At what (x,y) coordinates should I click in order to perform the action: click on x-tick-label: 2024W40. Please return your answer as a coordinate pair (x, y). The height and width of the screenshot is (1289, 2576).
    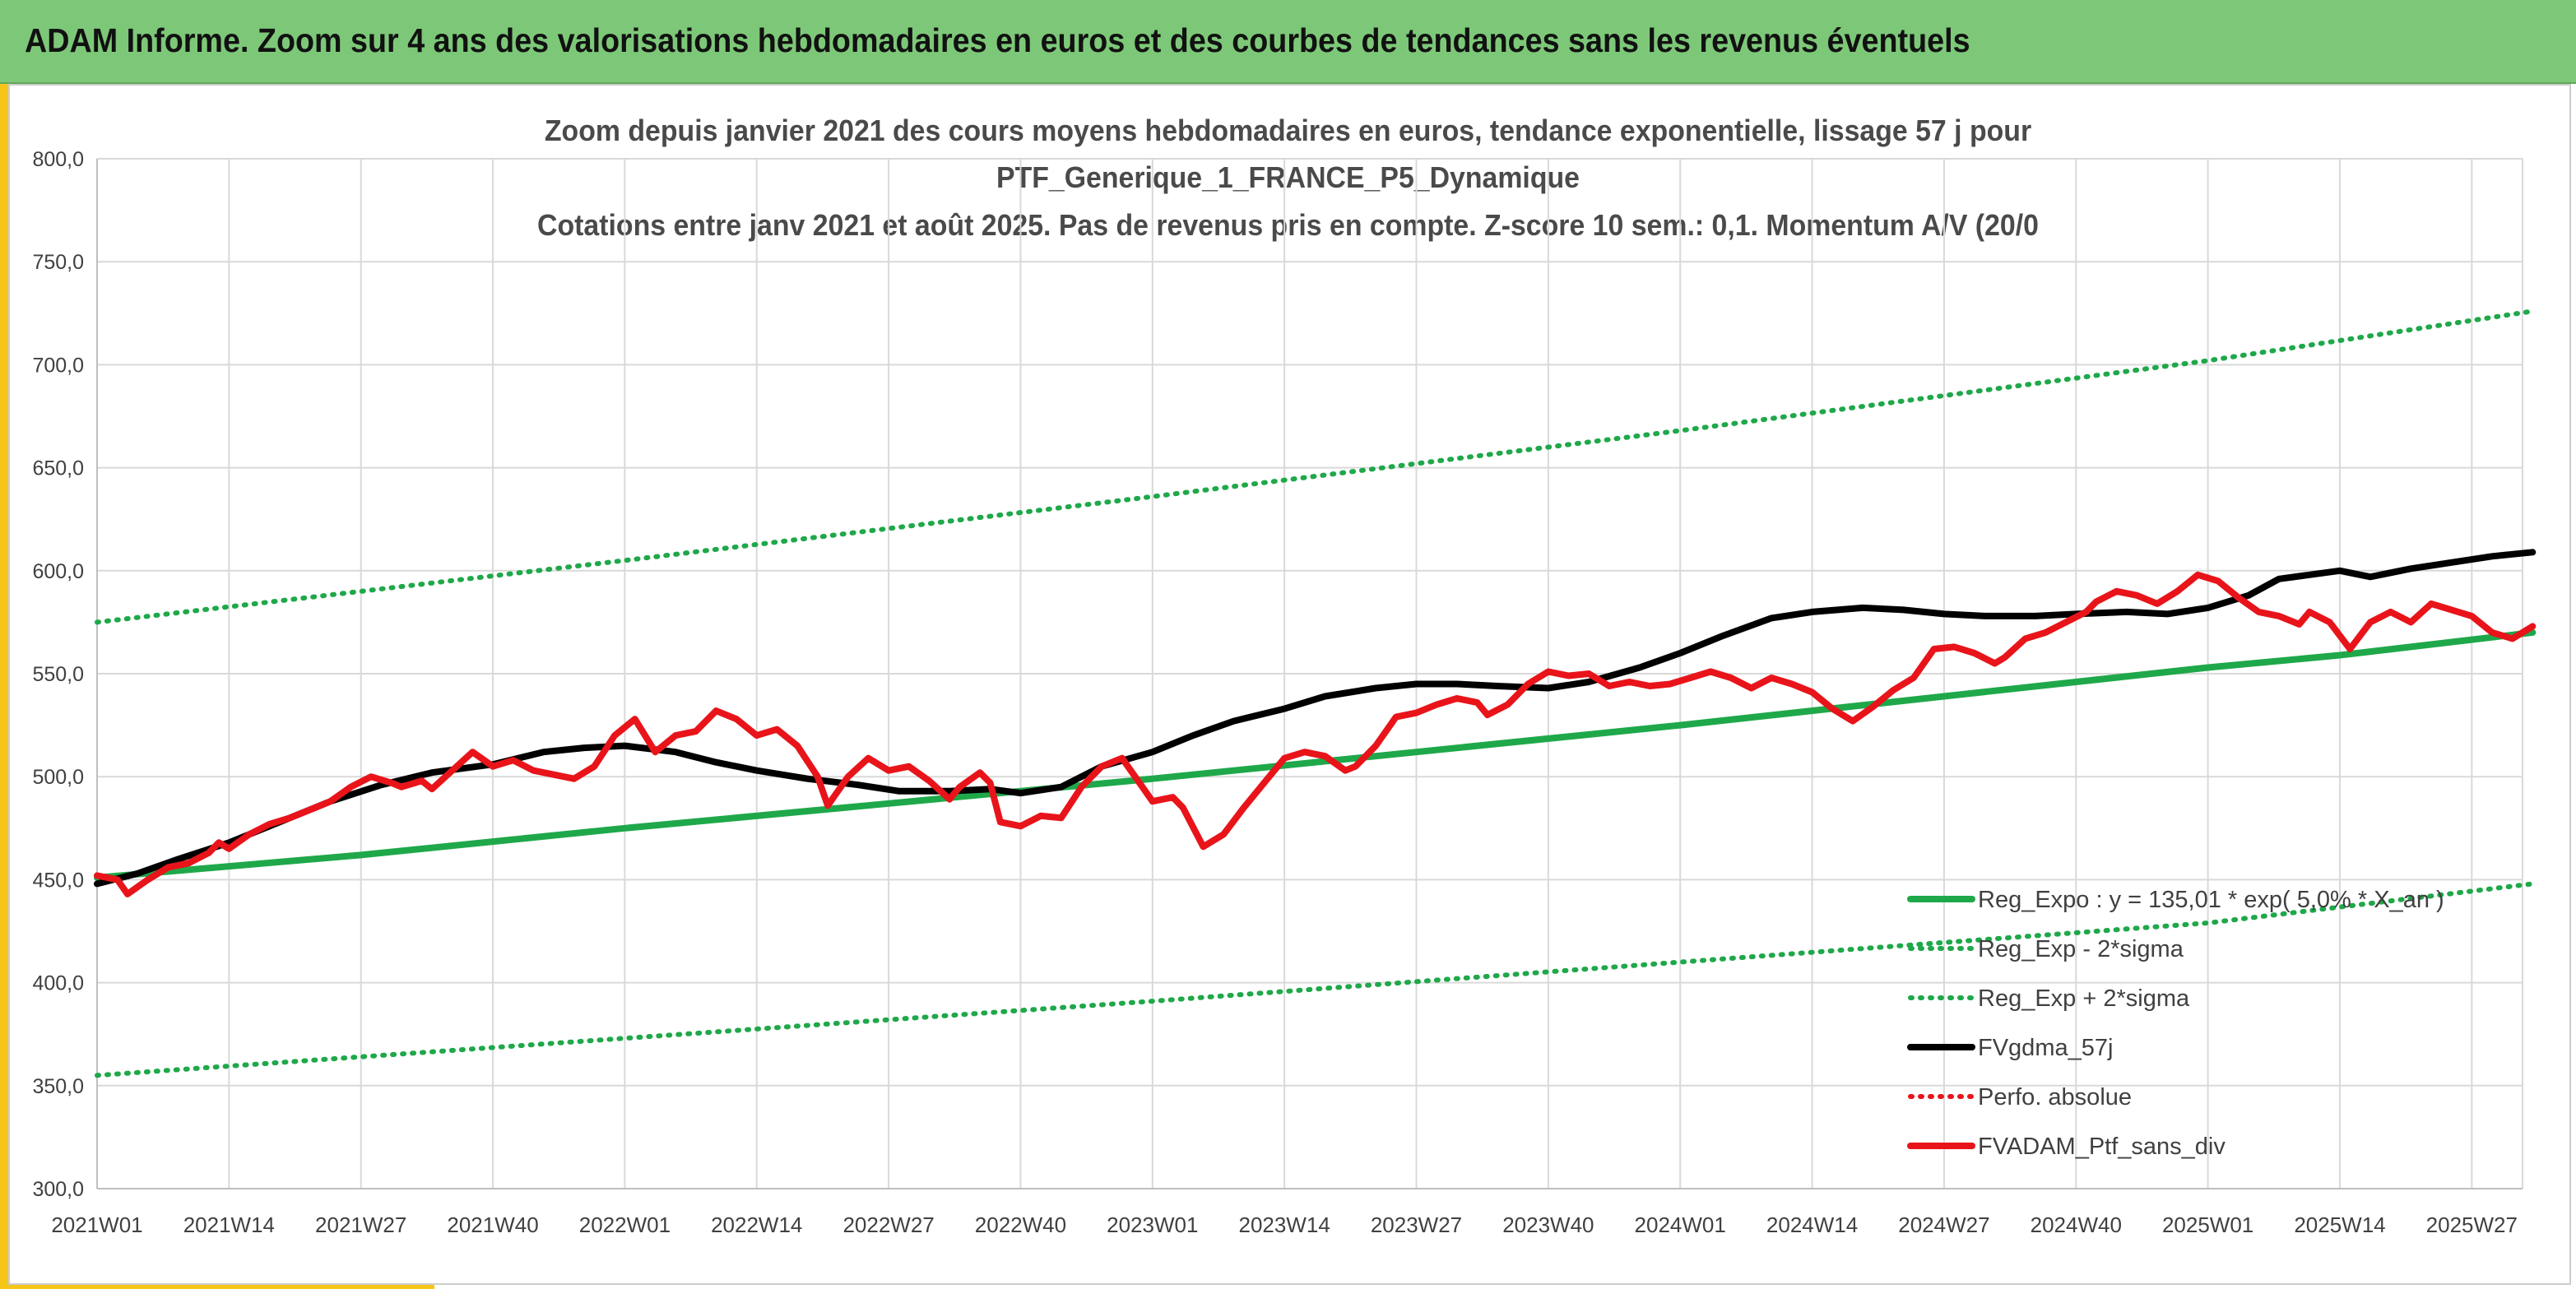
    Looking at the image, I should click on (2076, 1224).